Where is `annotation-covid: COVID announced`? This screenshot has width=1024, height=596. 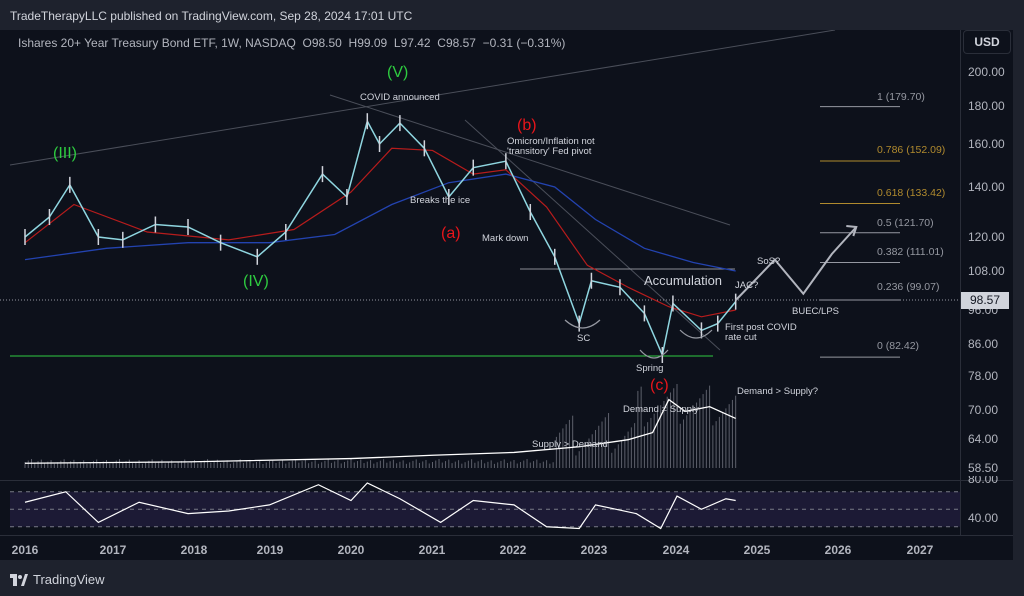 annotation-covid: COVID announced is located at coordinates (400, 97).